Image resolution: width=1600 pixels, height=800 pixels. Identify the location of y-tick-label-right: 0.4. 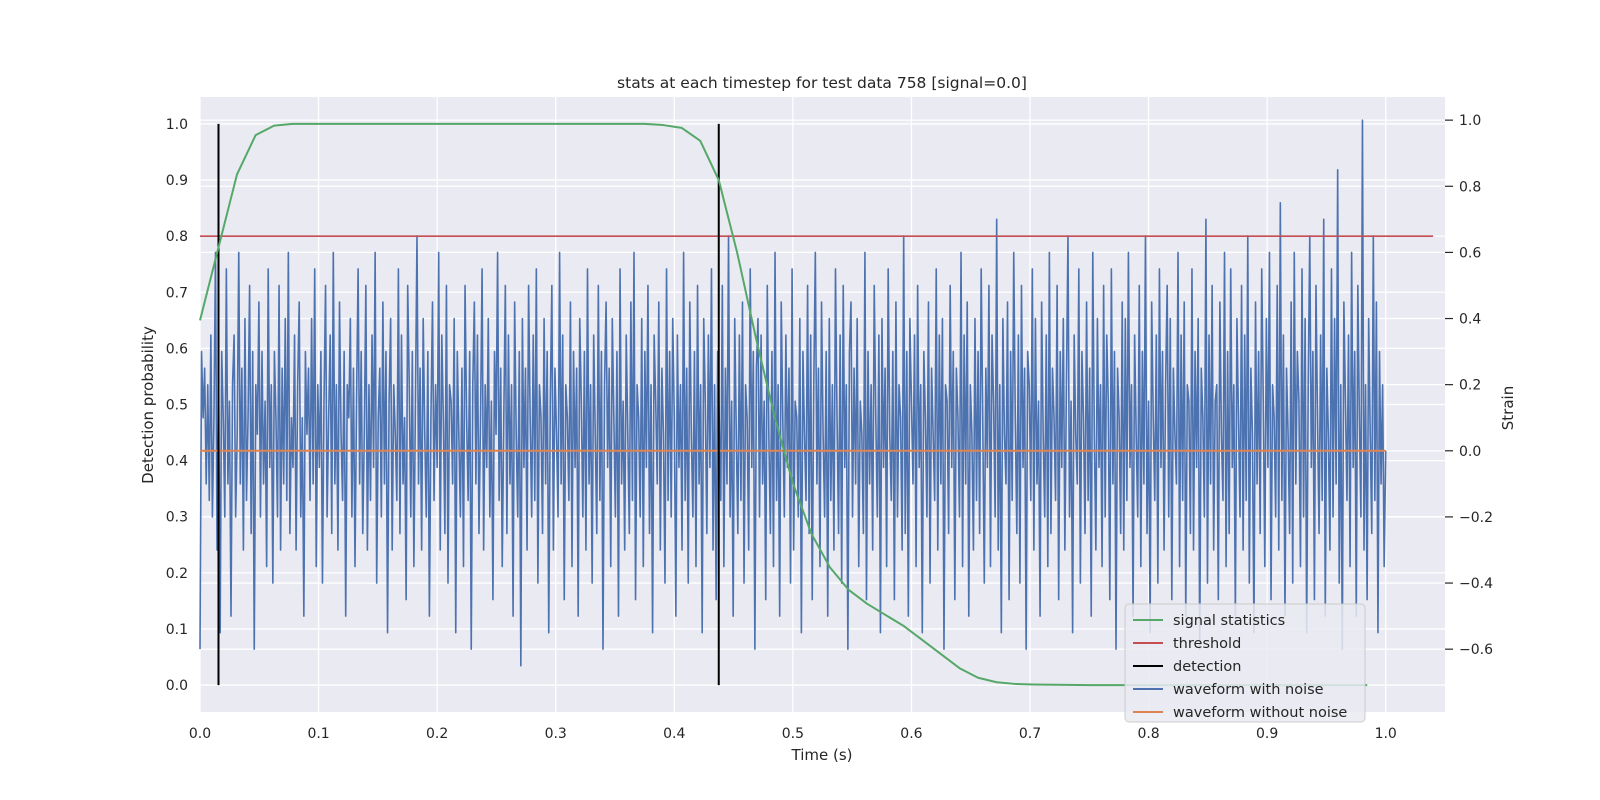
(1470, 320).